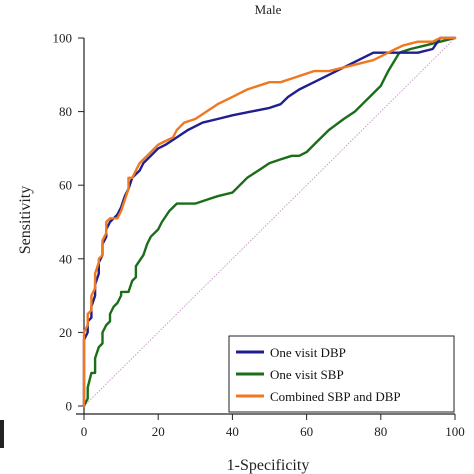 The width and height of the screenshot is (474, 474). Describe the element at coordinates (306, 431) in the screenshot. I see `x-tick-label: 60` at that location.